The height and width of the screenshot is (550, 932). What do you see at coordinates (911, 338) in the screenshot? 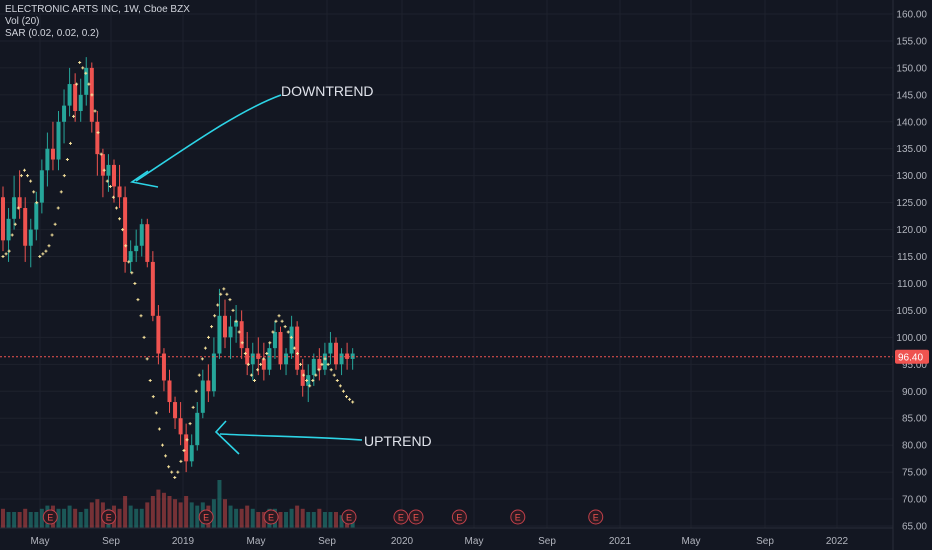
I see `price-tick-label: 100.00` at bounding box center [911, 338].